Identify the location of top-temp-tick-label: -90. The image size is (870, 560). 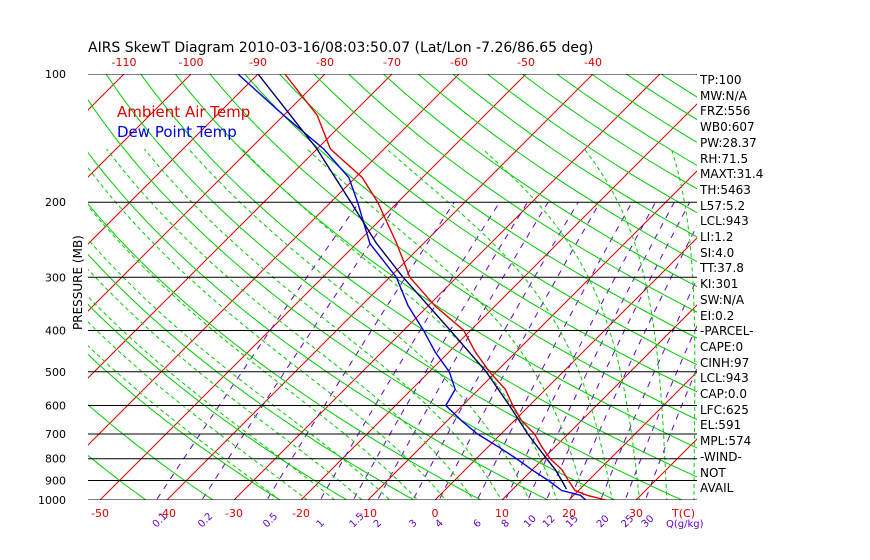
(258, 62).